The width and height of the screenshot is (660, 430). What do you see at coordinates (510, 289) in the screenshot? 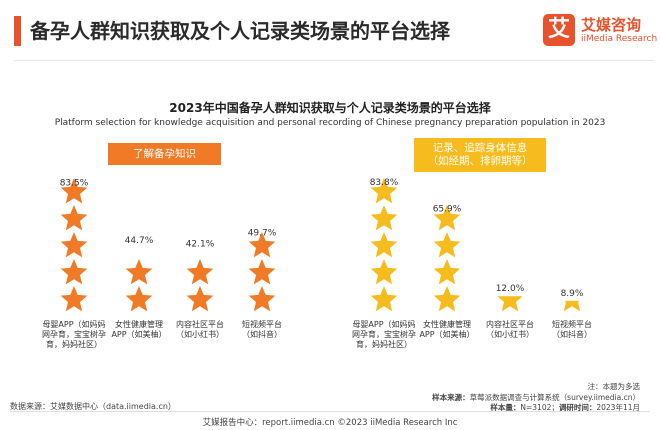
I see `value-label: 12.0%` at bounding box center [510, 289].